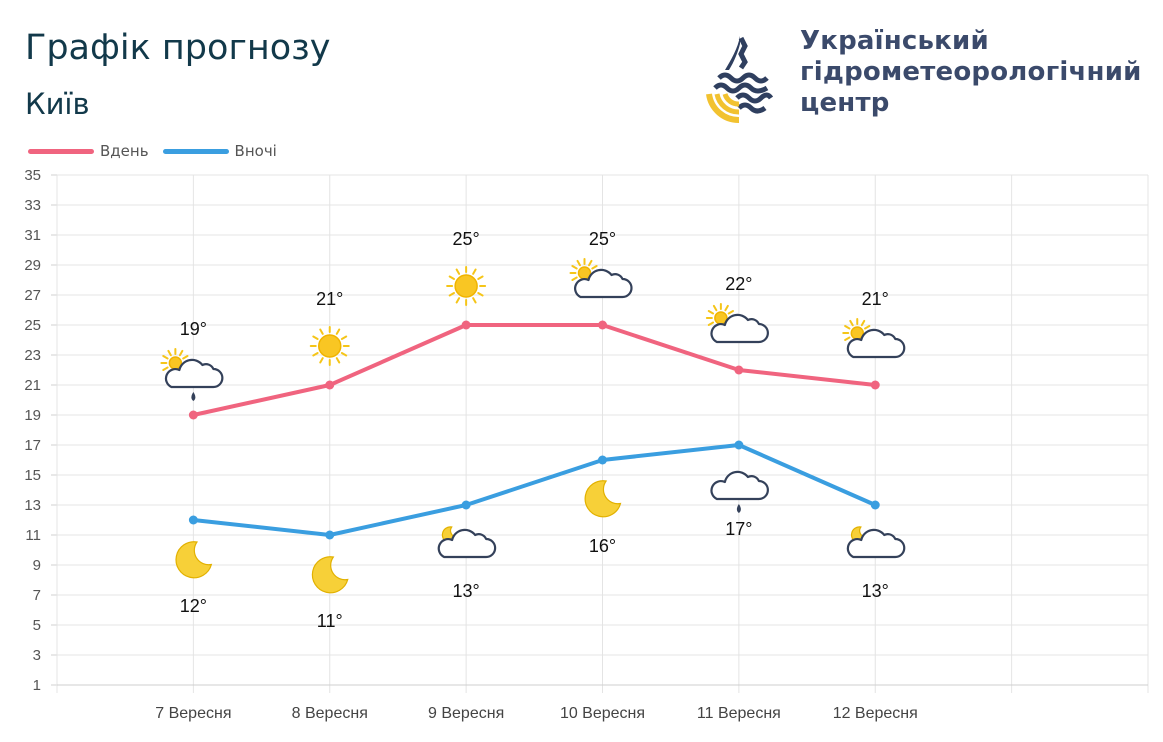  Describe the element at coordinates (602, 713) in the screenshot. I see `x-tick-label: 10 Вересня` at that location.